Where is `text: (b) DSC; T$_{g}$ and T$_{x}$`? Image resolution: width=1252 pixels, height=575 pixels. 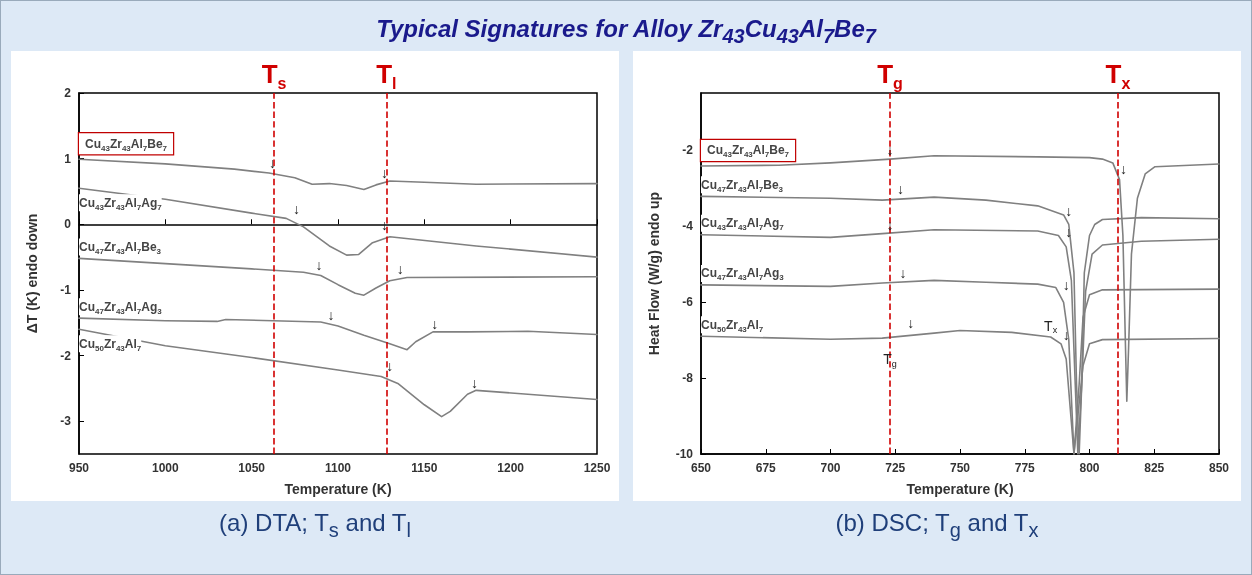
text: (b) DSC; T$_{g}$ and T$_{x}$ is located at coordinates (937, 525).